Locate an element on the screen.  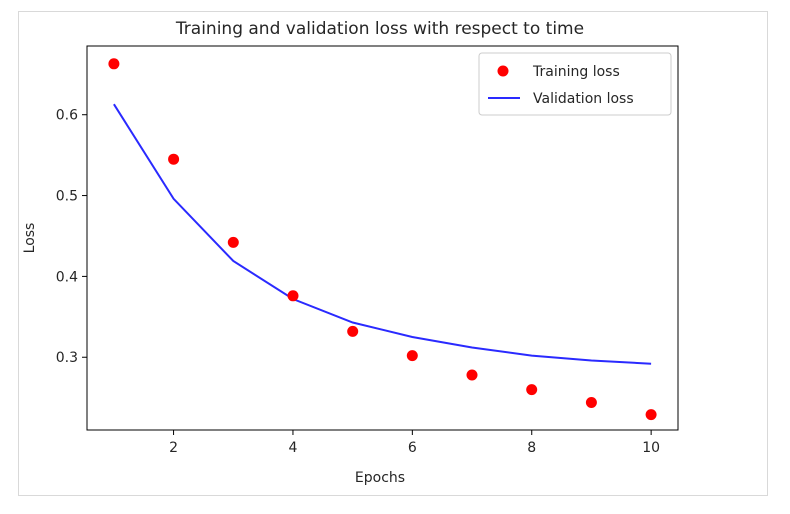
x-tick-label: 8 is located at coordinates (531, 448).